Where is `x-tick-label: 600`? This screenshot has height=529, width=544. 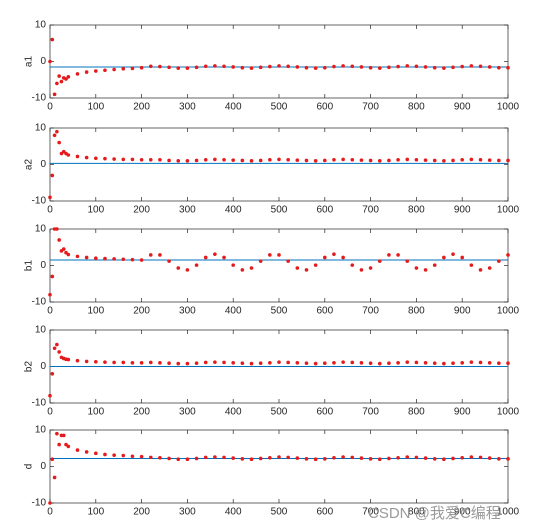
x-tick-label: 600 is located at coordinates (324, 412).